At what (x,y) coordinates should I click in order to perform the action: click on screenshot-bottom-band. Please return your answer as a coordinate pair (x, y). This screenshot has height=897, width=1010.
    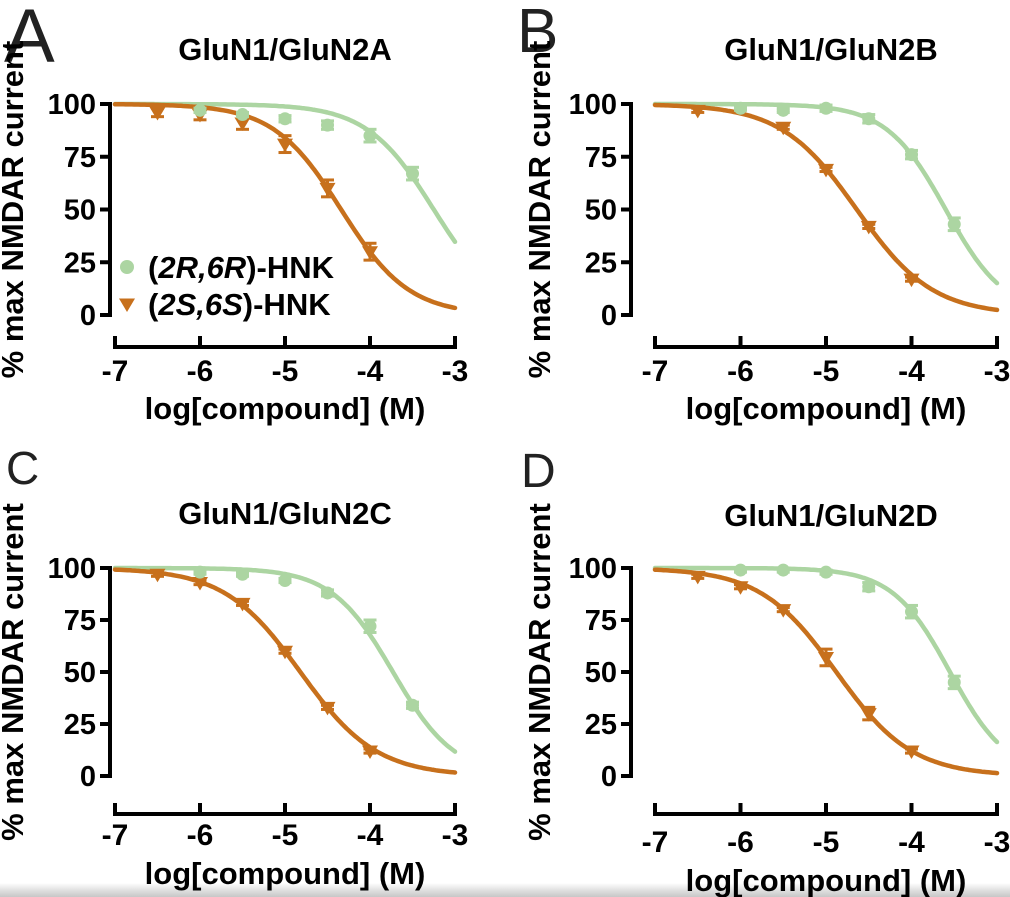
    Looking at the image, I should click on (505, 890).